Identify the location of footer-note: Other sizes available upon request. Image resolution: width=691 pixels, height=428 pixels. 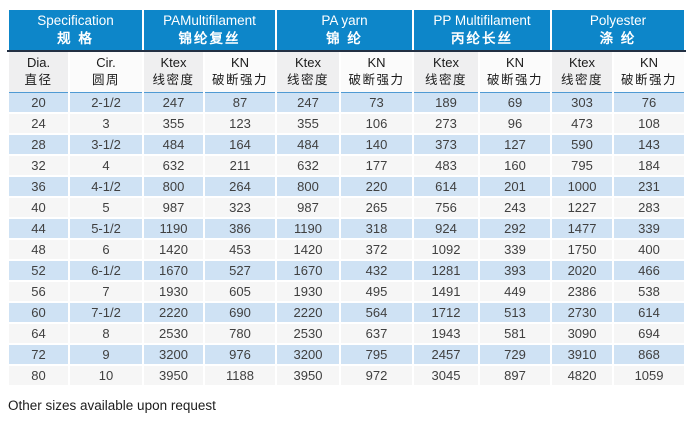
(112, 405).